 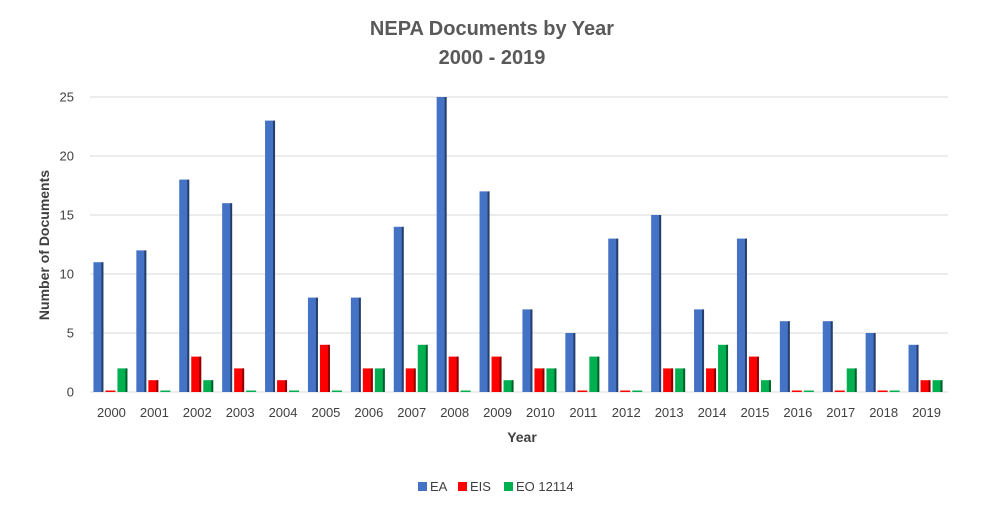 I want to click on x-tick-label: 2011, so click(x=583, y=412).